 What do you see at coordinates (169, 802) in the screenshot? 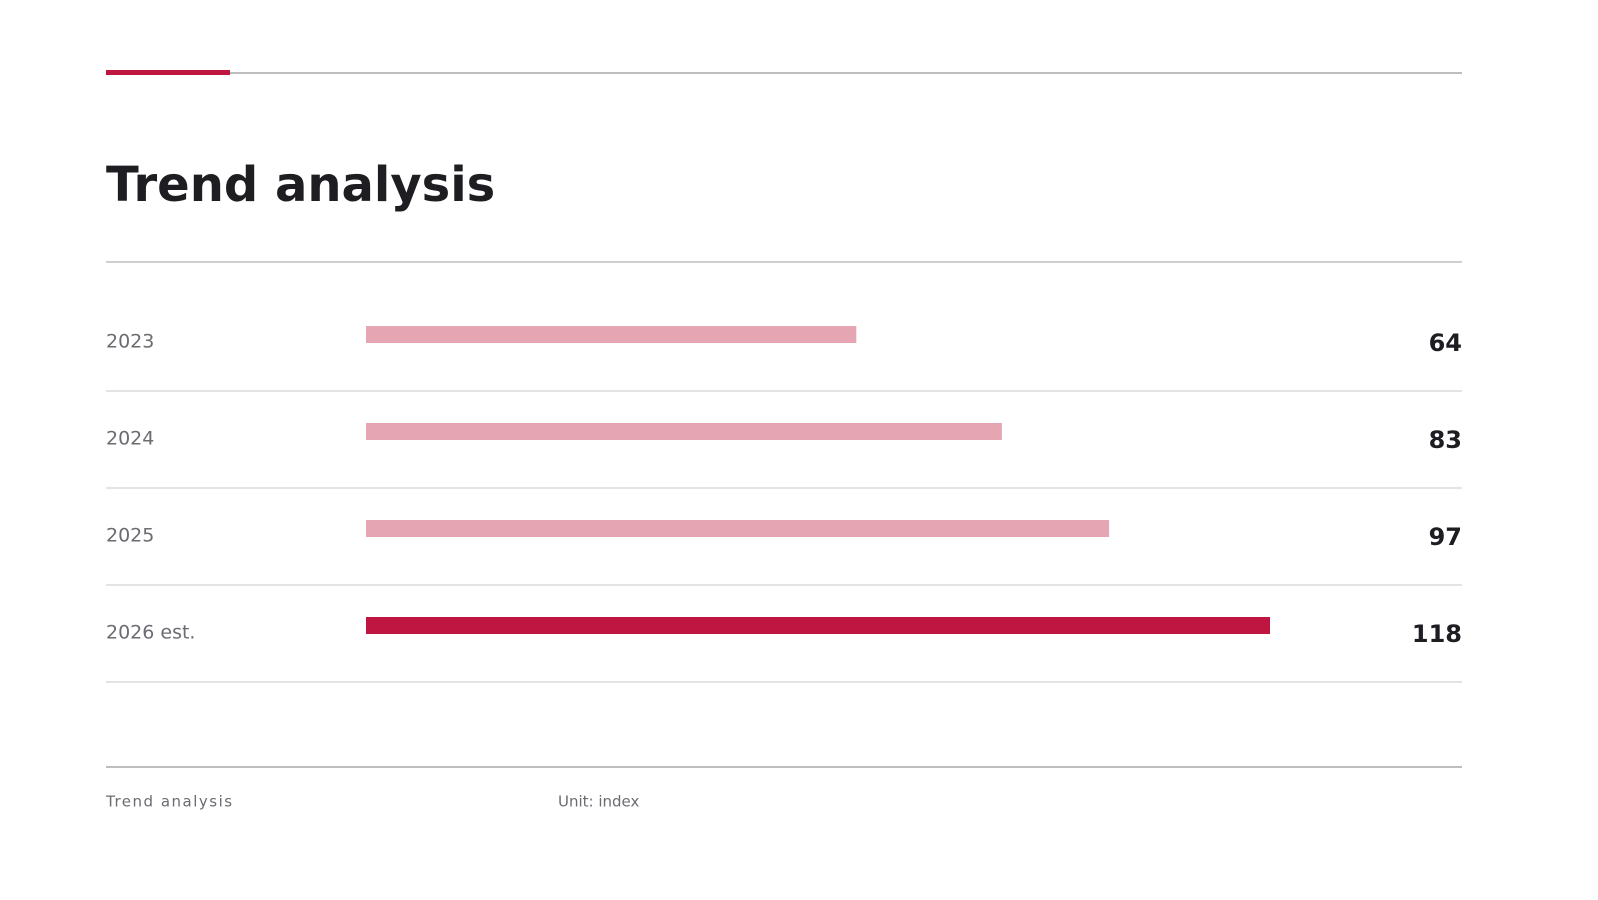
I see `footer-label: Trend analysis` at bounding box center [169, 802].